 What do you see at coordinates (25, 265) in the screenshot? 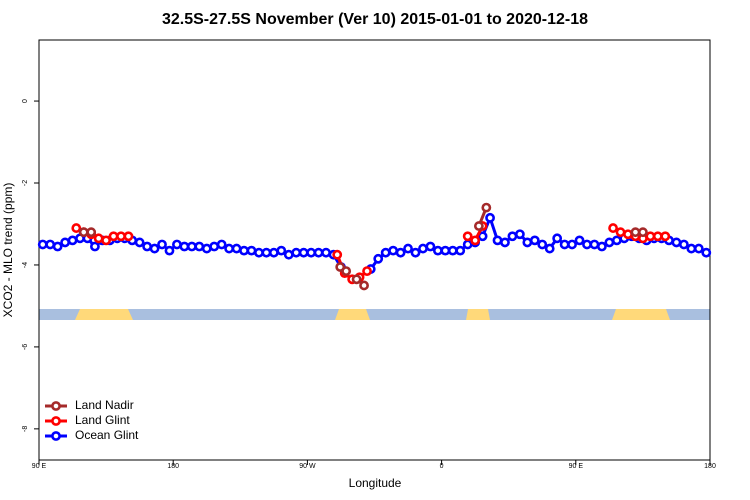
I see `y-tick-label: -4` at bounding box center [25, 265].